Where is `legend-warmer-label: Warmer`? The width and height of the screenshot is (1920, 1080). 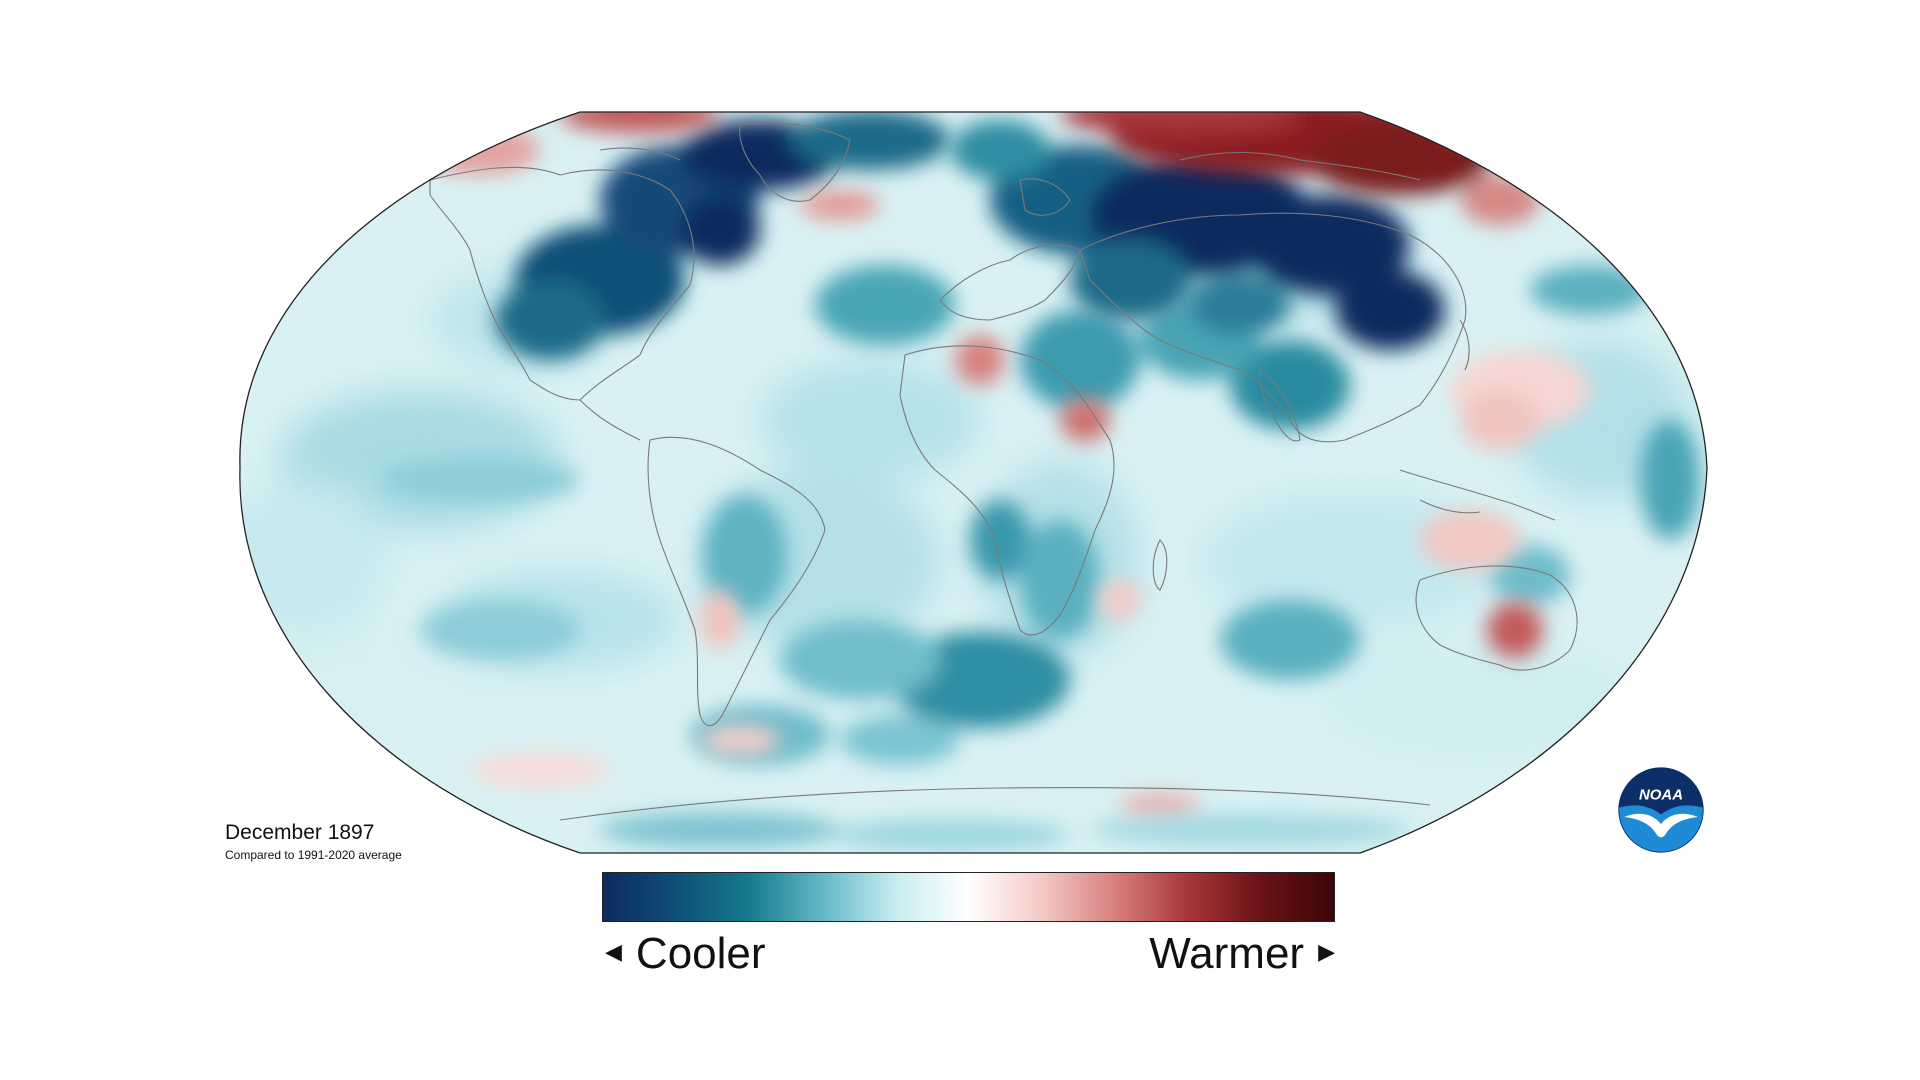
legend-warmer-label: Warmer is located at coordinates (1227, 953).